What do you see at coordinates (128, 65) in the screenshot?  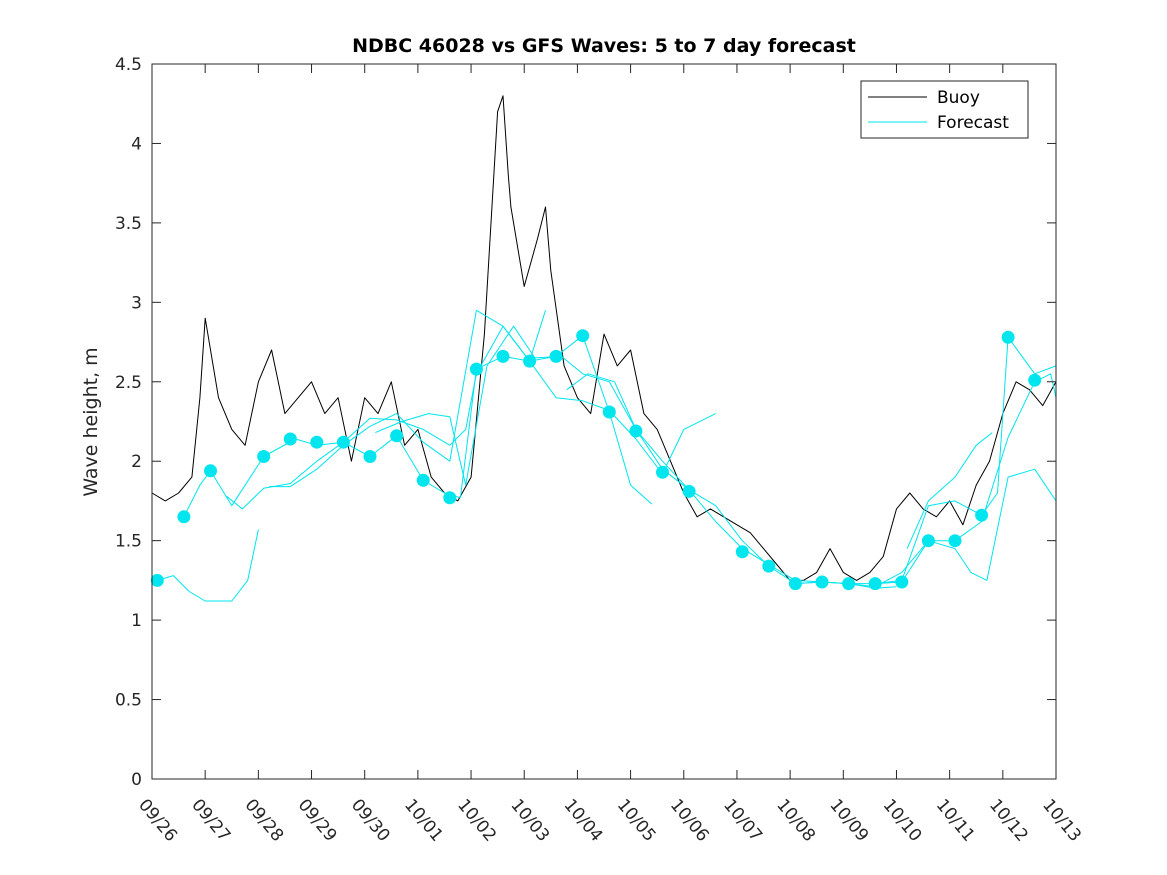 I see `y-tick-label: 4.5` at bounding box center [128, 65].